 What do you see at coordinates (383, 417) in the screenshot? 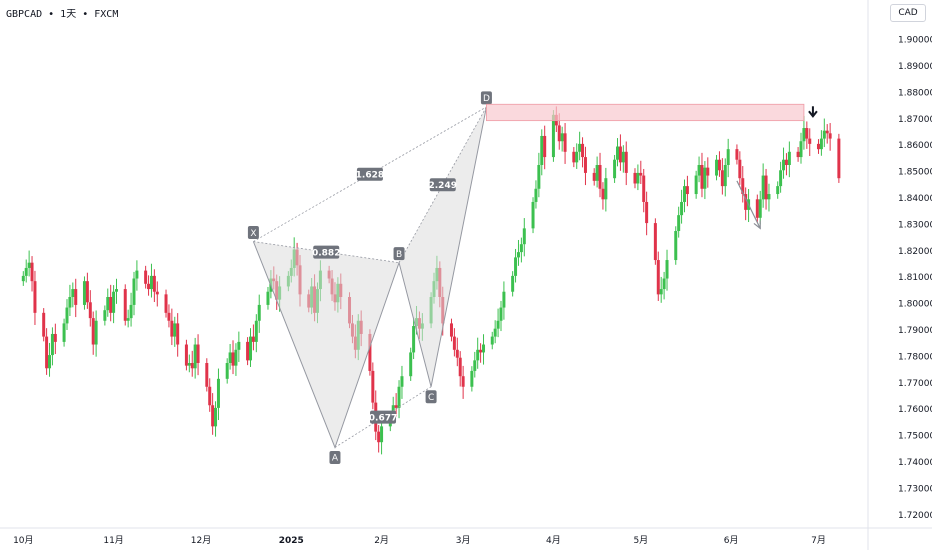
I see `ratio-label-AC: 0.677` at bounding box center [383, 417].